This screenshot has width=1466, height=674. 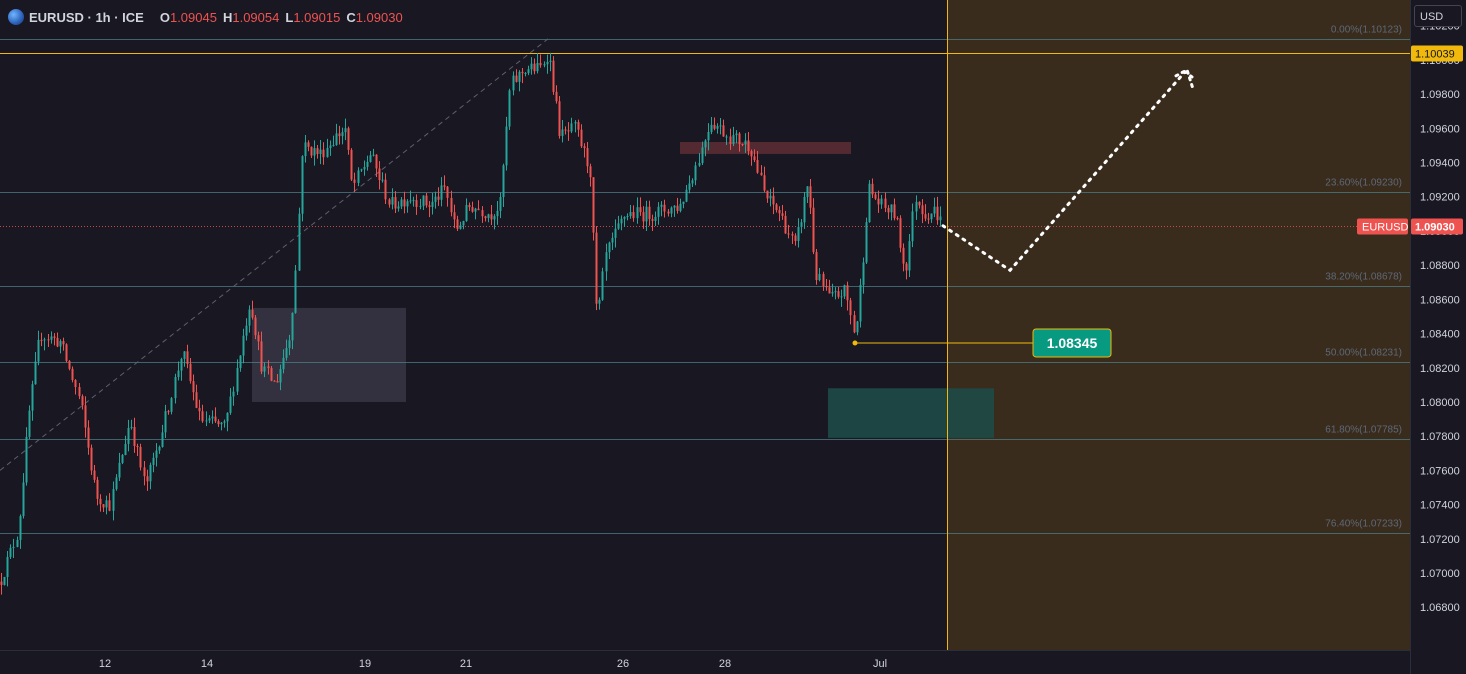 What do you see at coordinates (1435, 228) in the screenshot?
I see `current-price-badge-text: 1.09030` at bounding box center [1435, 228].